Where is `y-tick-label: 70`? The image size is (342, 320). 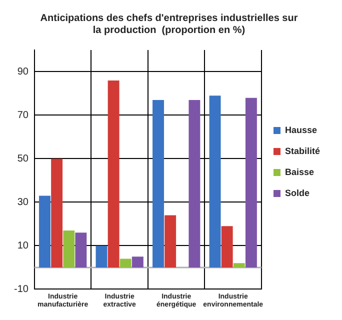
y-tick-label: 70 is located at coordinates (23, 115).